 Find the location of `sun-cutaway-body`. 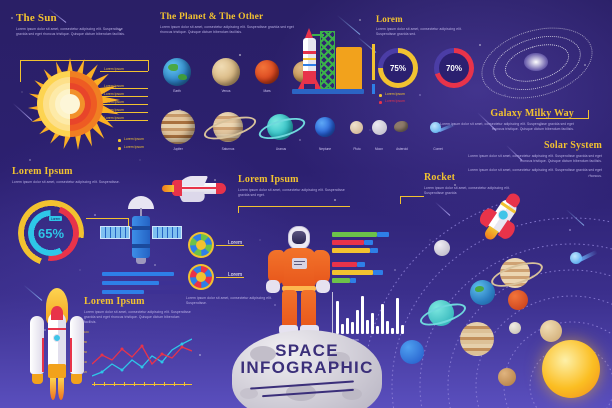

sun-cutaway-body is located at coordinates (70, 104).